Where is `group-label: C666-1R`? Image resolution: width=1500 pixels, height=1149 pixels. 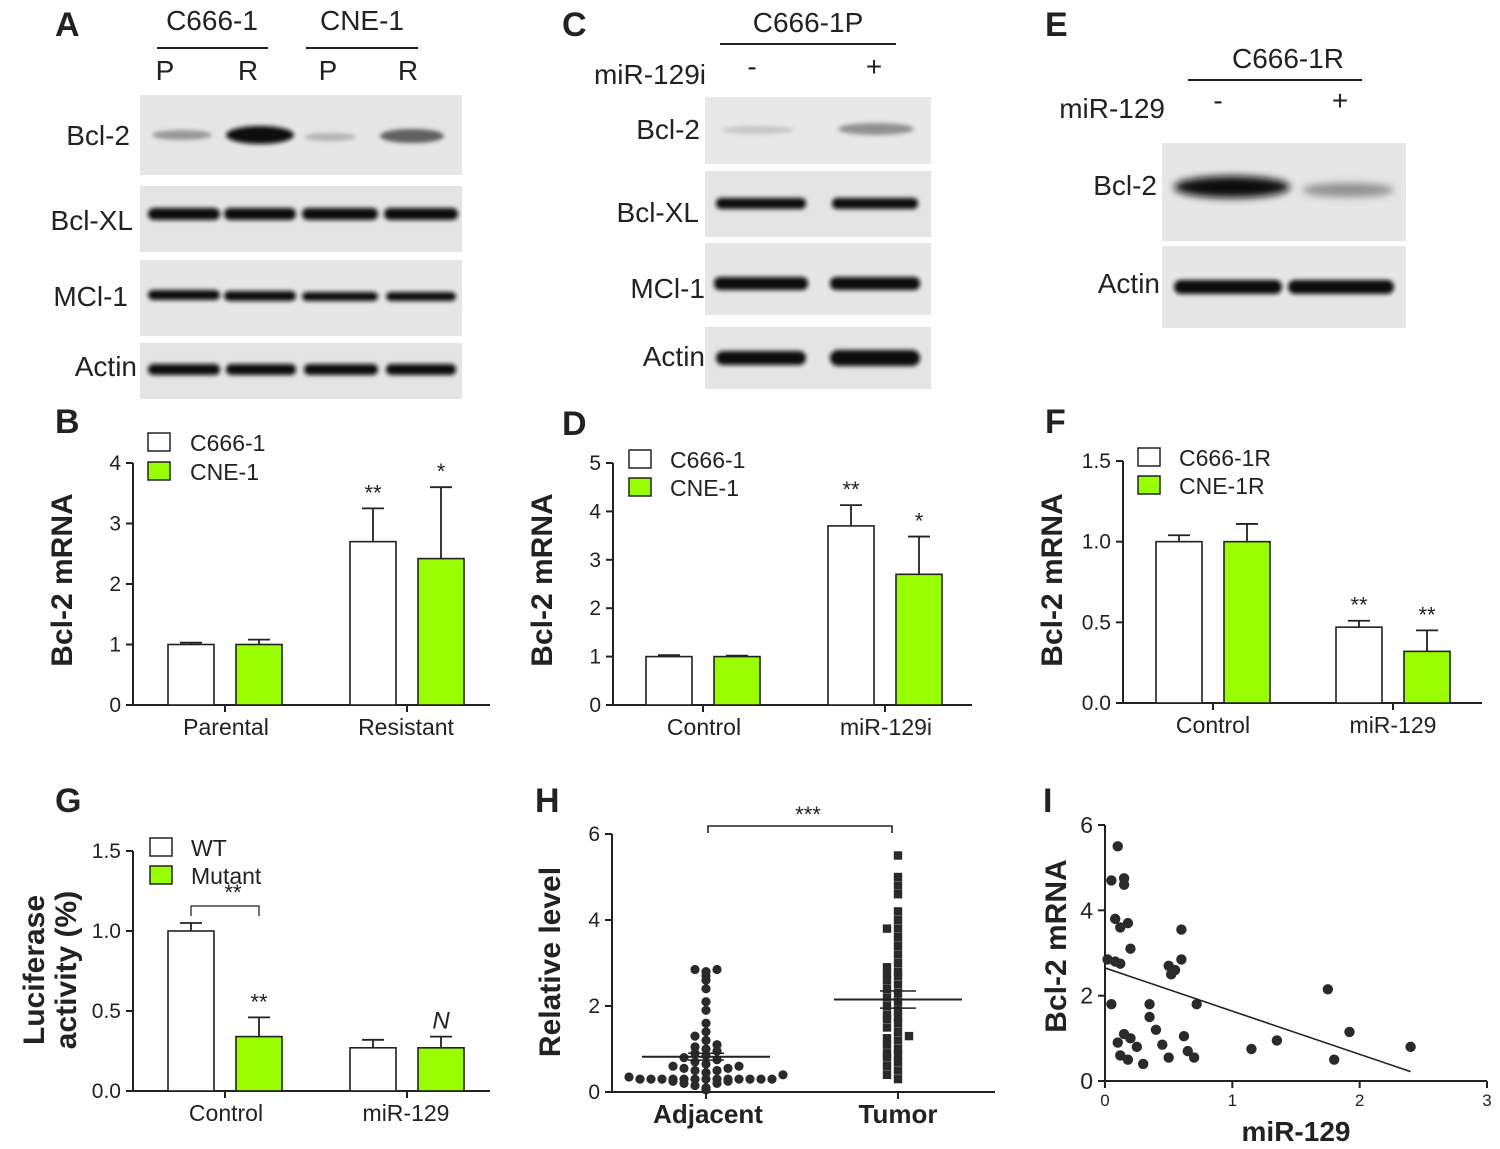
group-label: C666-1R is located at coordinates (1288, 58).